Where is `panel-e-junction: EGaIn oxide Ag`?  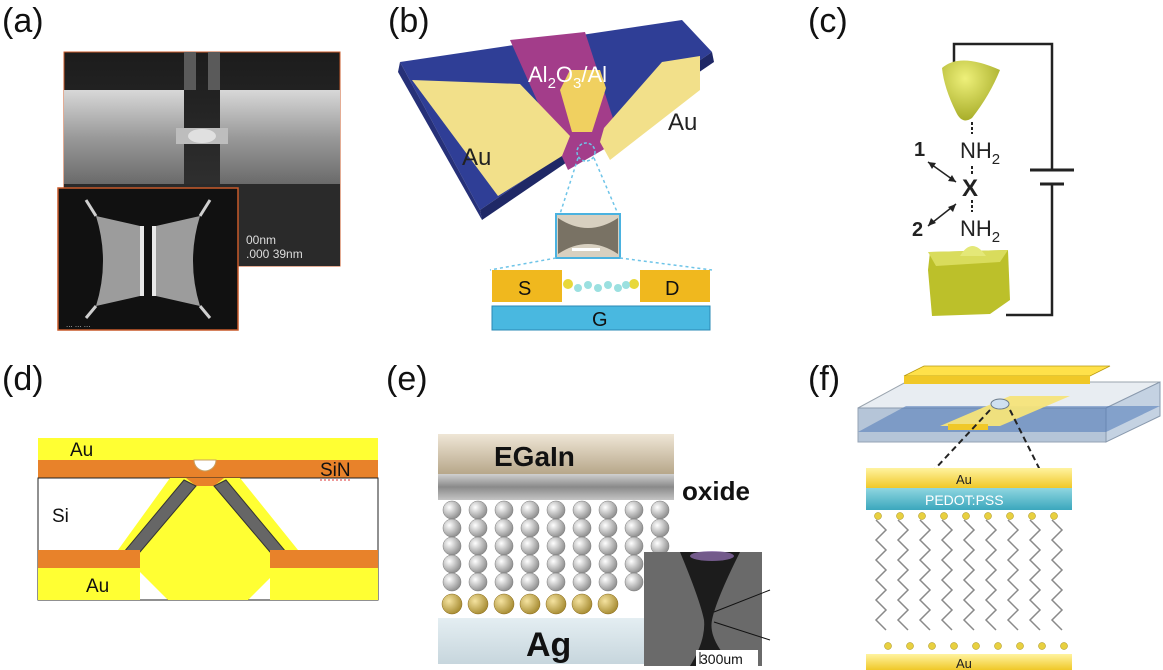 panel-e-junction: EGaIn oxide Ag is located at coordinates (604, 550).